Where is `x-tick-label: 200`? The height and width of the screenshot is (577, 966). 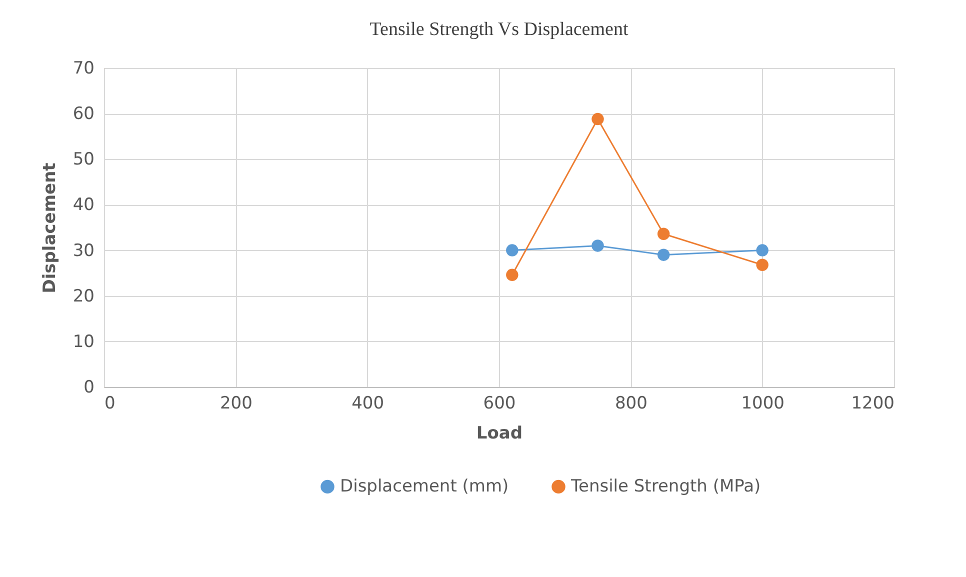
x-tick-label: 200 is located at coordinates (236, 404).